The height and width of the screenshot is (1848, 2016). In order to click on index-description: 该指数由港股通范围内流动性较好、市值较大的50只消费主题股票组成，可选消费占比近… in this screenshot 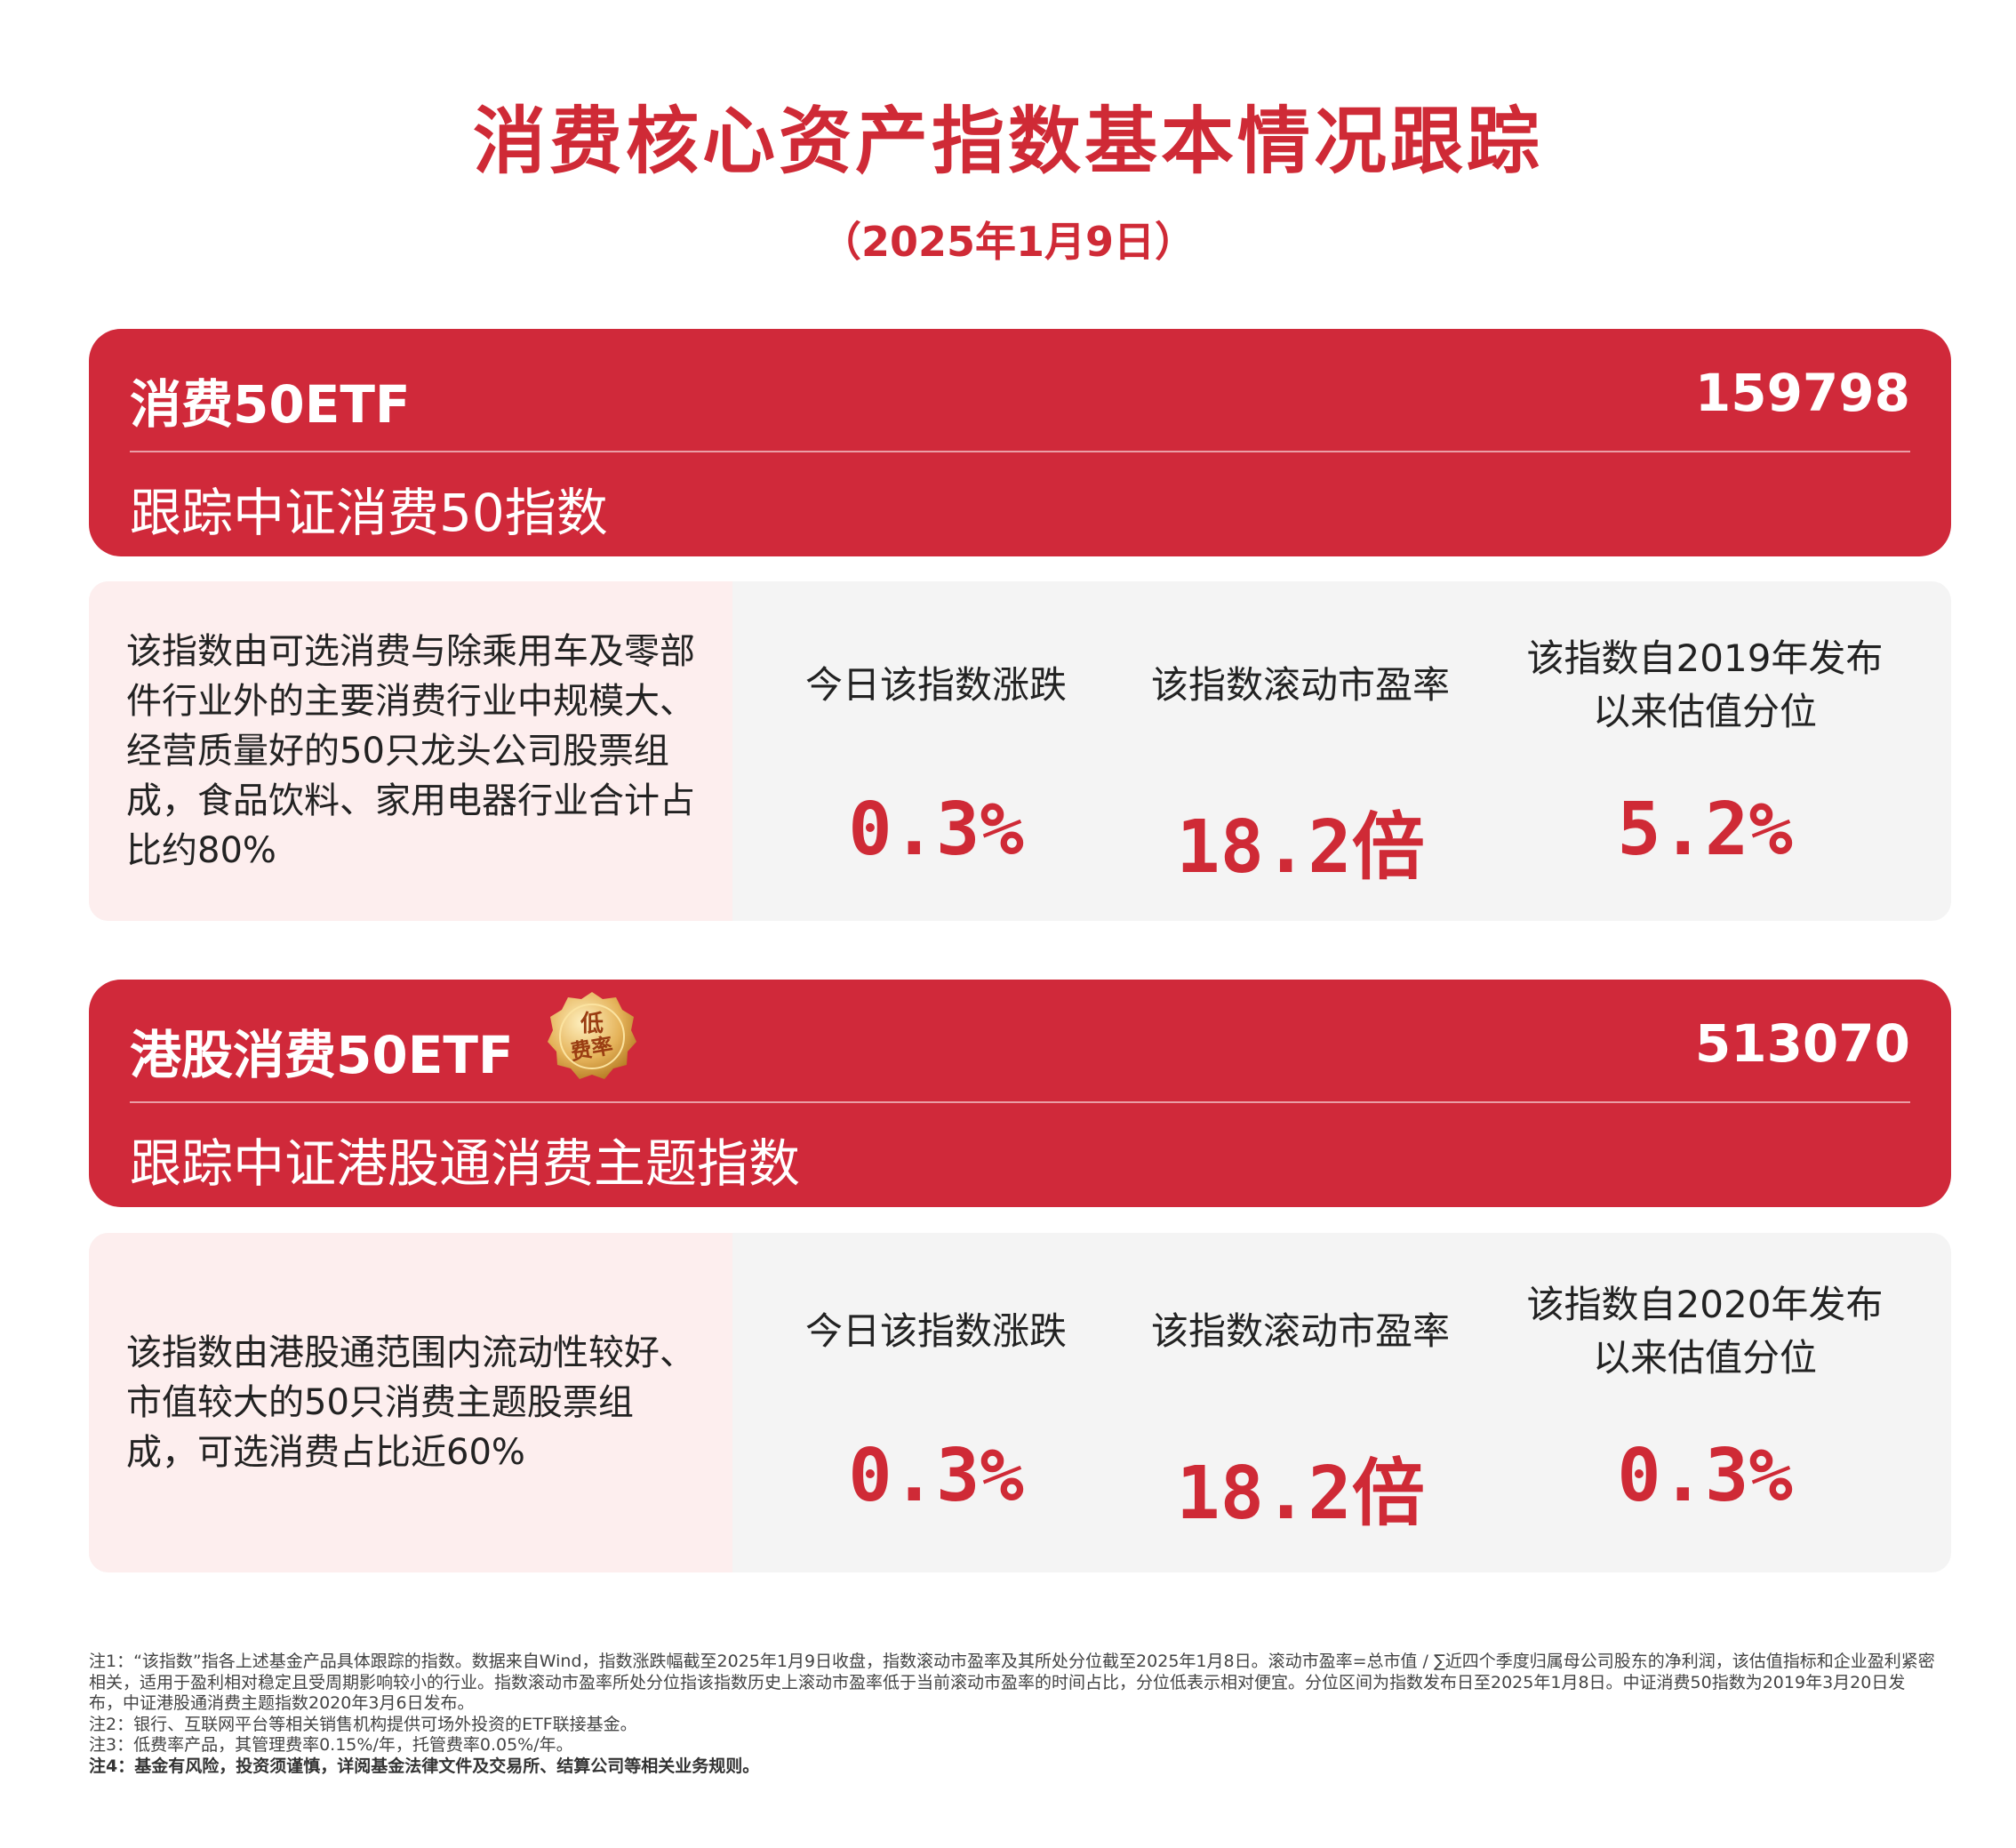, I will do `click(410, 1402)`.